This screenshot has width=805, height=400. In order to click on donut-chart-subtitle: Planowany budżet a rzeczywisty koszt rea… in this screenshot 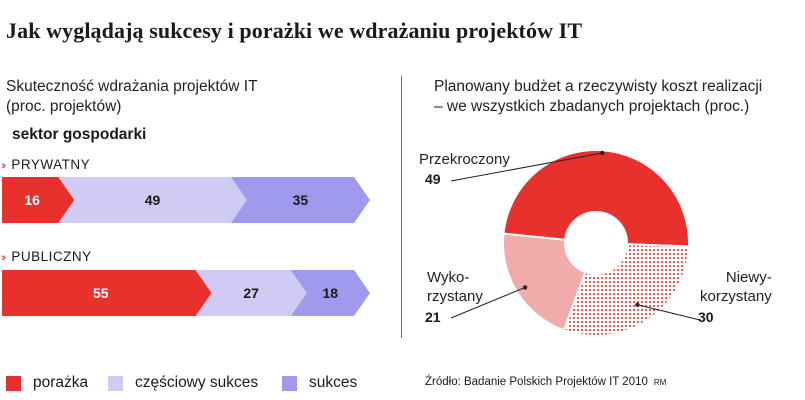, I will do `click(598, 97)`.